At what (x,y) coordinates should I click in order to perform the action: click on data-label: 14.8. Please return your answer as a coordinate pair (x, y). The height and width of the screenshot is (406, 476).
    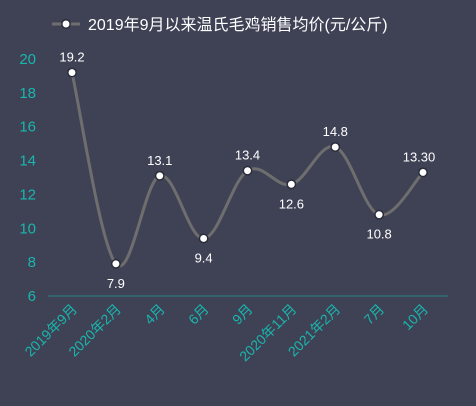
    Looking at the image, I should click on (335, 131).